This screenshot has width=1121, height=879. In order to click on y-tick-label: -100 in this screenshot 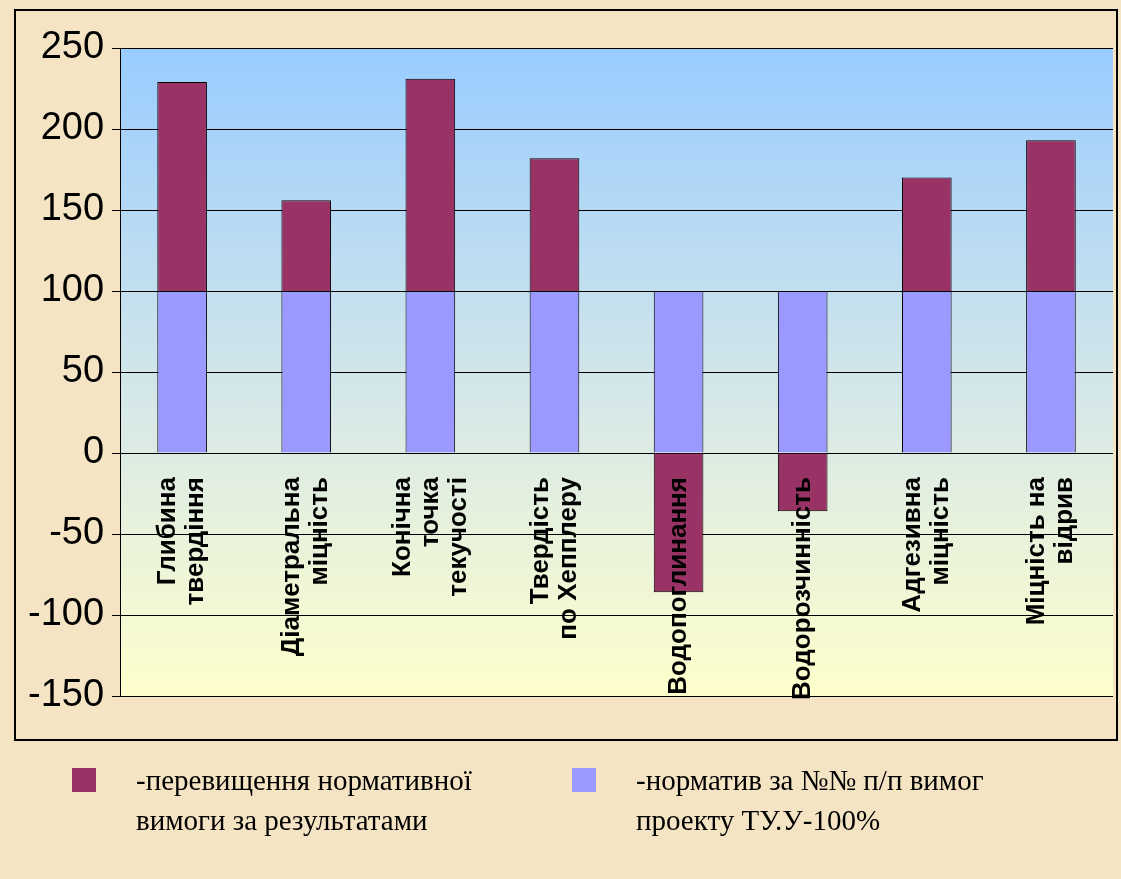, I will do `click(66, 612)`.